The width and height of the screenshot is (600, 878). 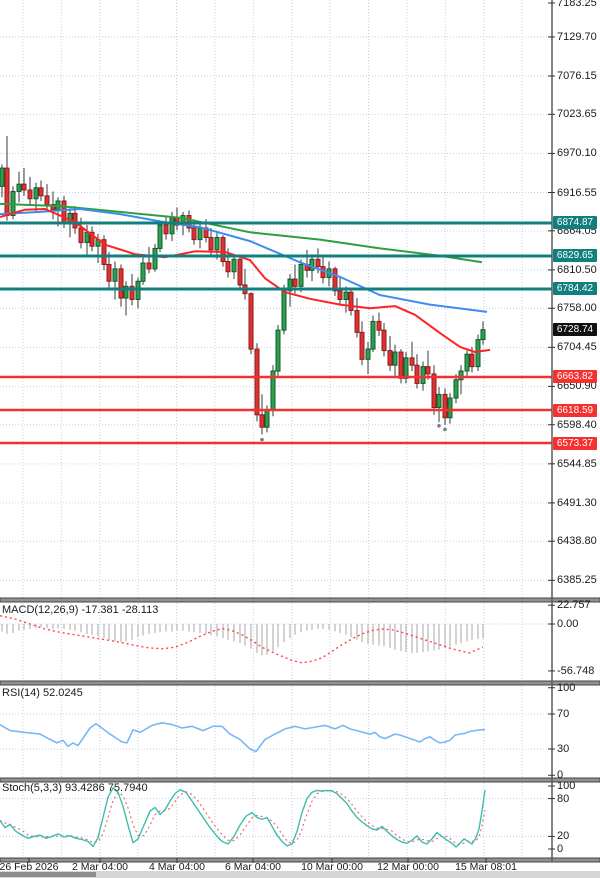 What do you see at coordinates (575, 256) in the screenshot?
I see `price-tag: 6829.65` at bounding box center [575, 256].